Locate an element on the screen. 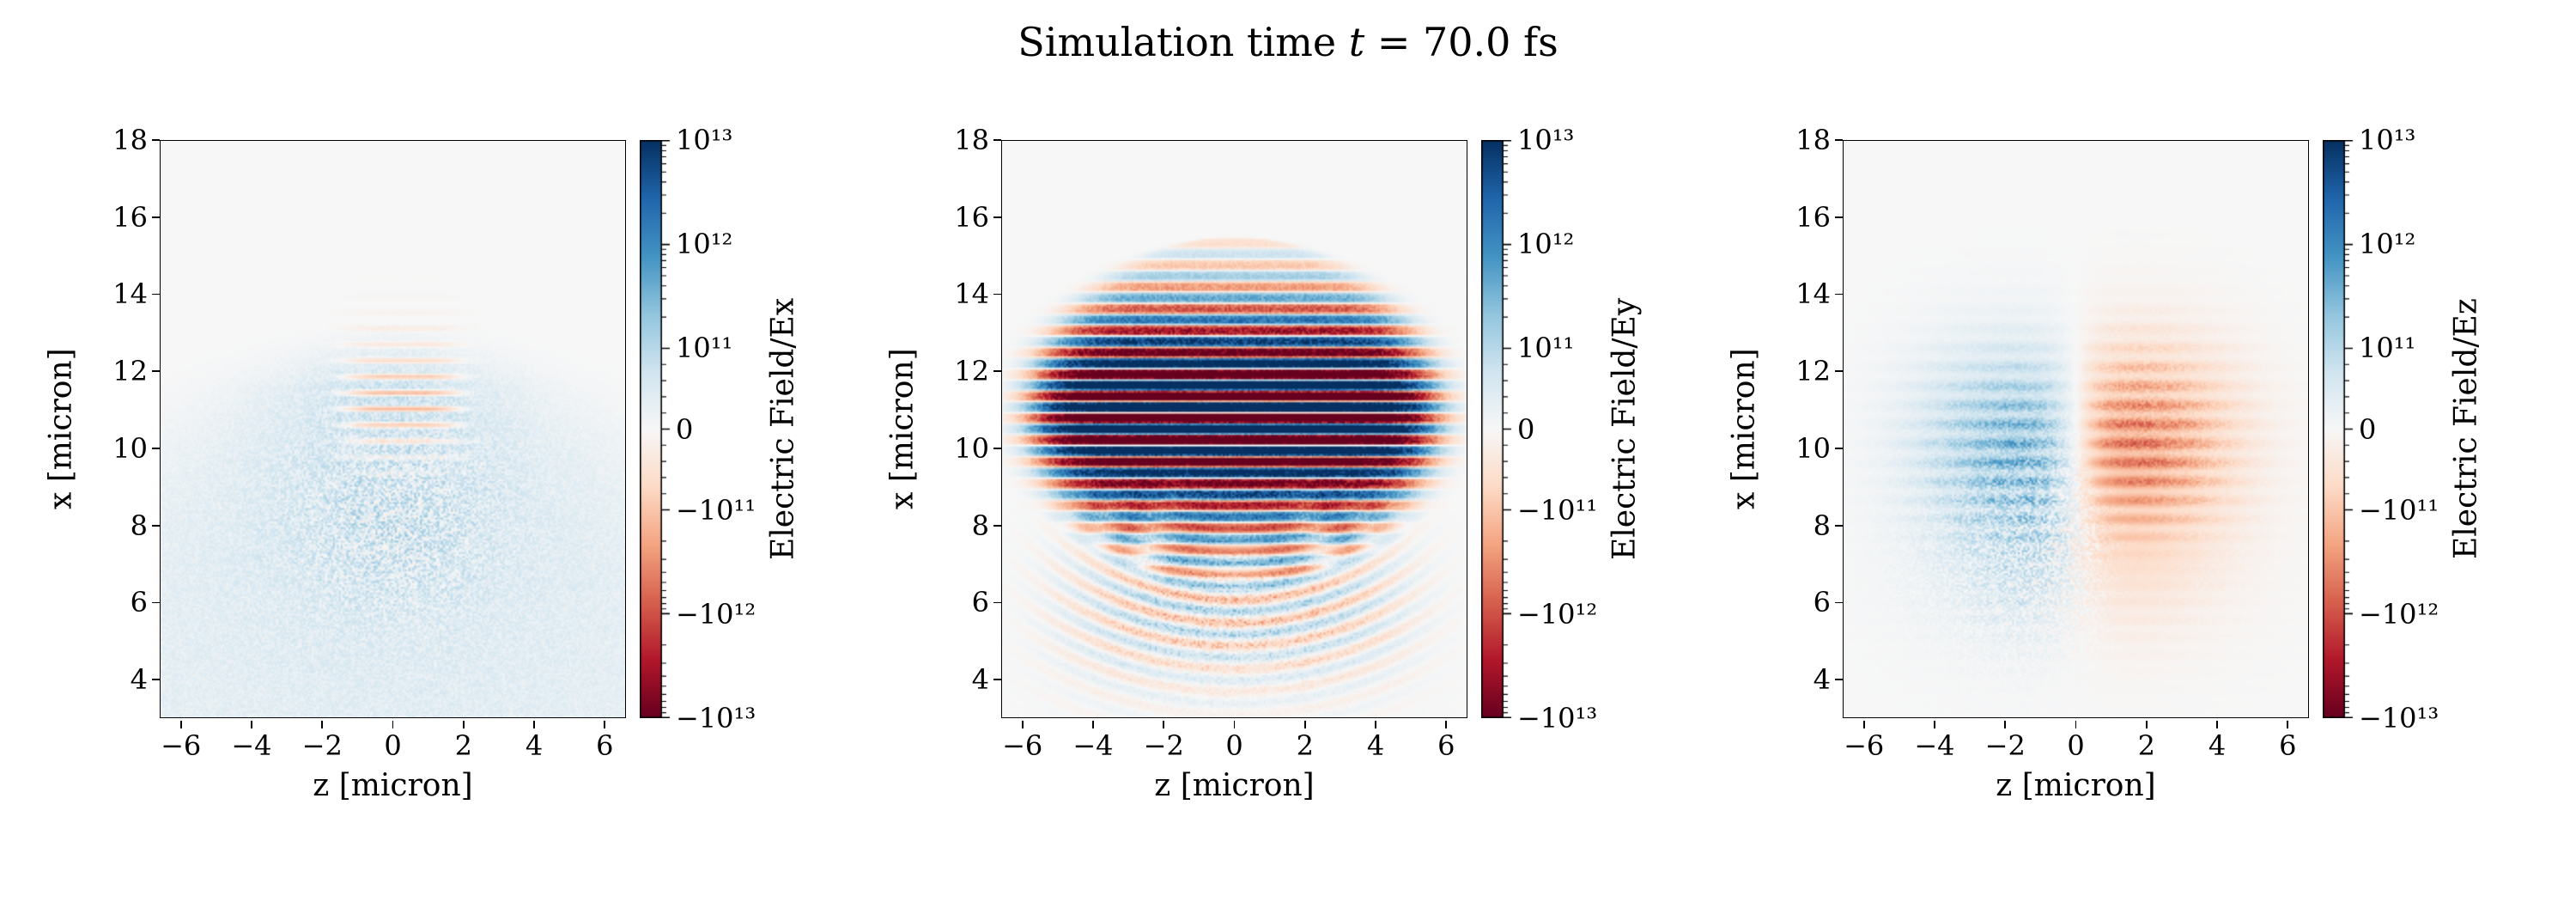 This screenshot has height=902, width=2576. colorbar-tick-label: 10¹² is located at coordinates (704, 244).